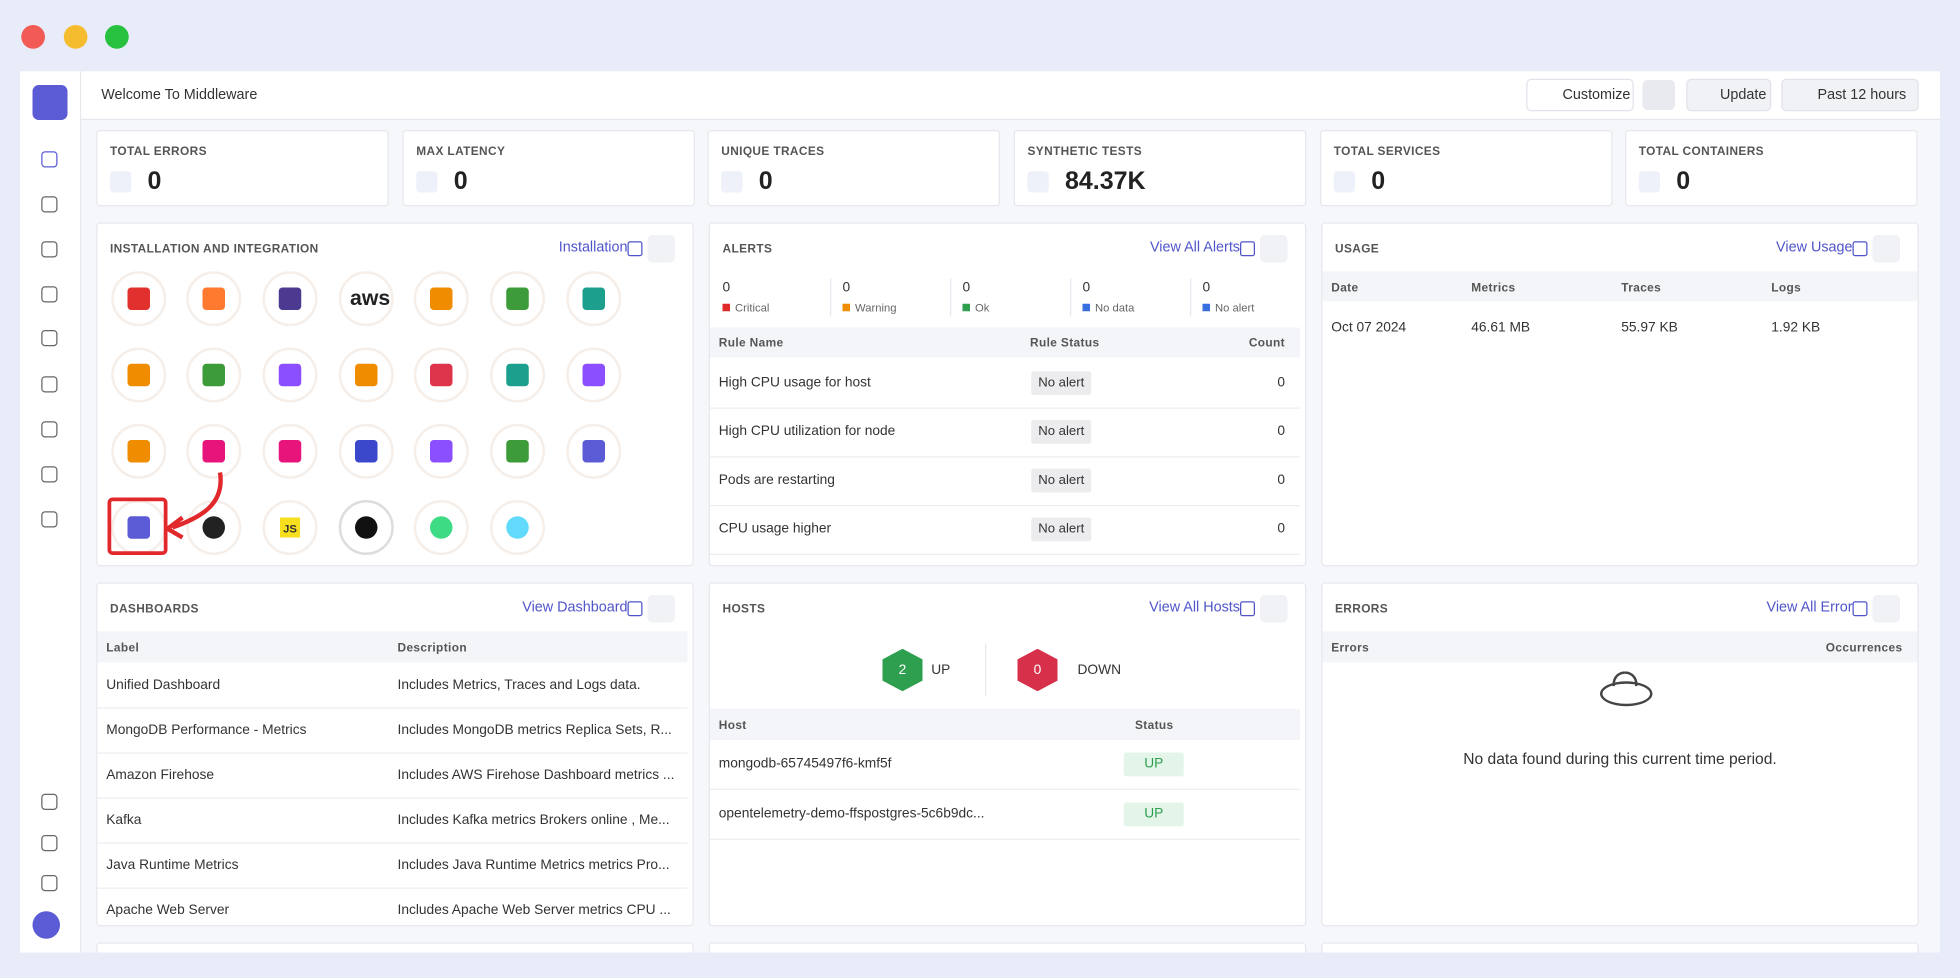  What do you see at coordinates (290, 527) in the screenshot?
I see `integration-icon: JS` at bounding box center [290, 527].